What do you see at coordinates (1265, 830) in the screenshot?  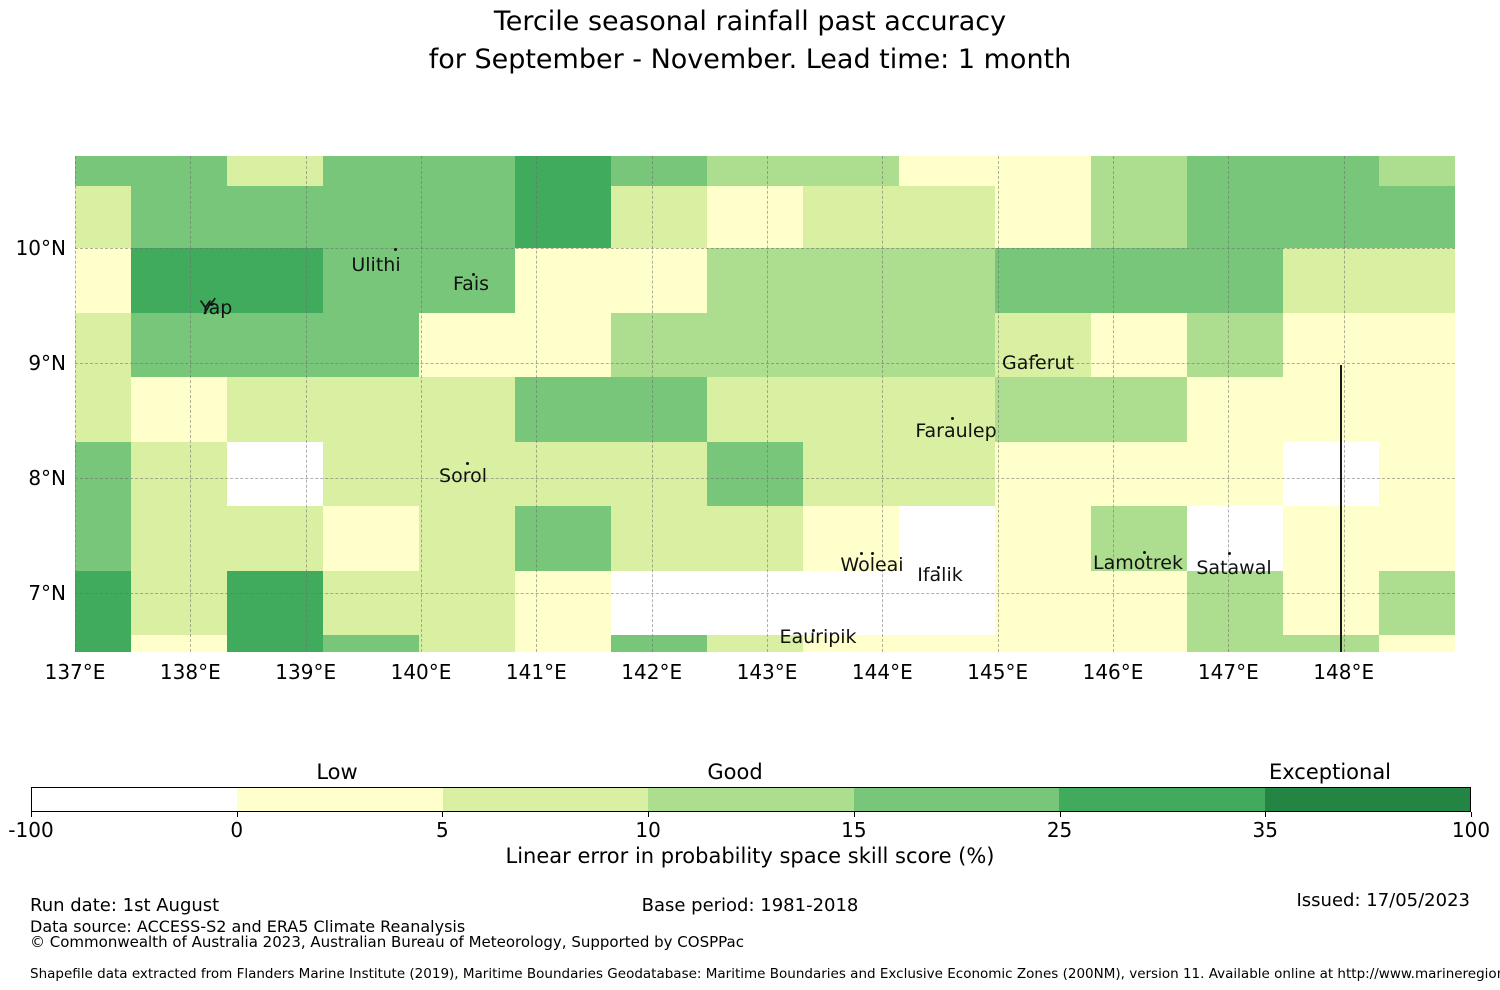 I see `colorbar-tick-label: 35` at bounding box center [1265, 830].